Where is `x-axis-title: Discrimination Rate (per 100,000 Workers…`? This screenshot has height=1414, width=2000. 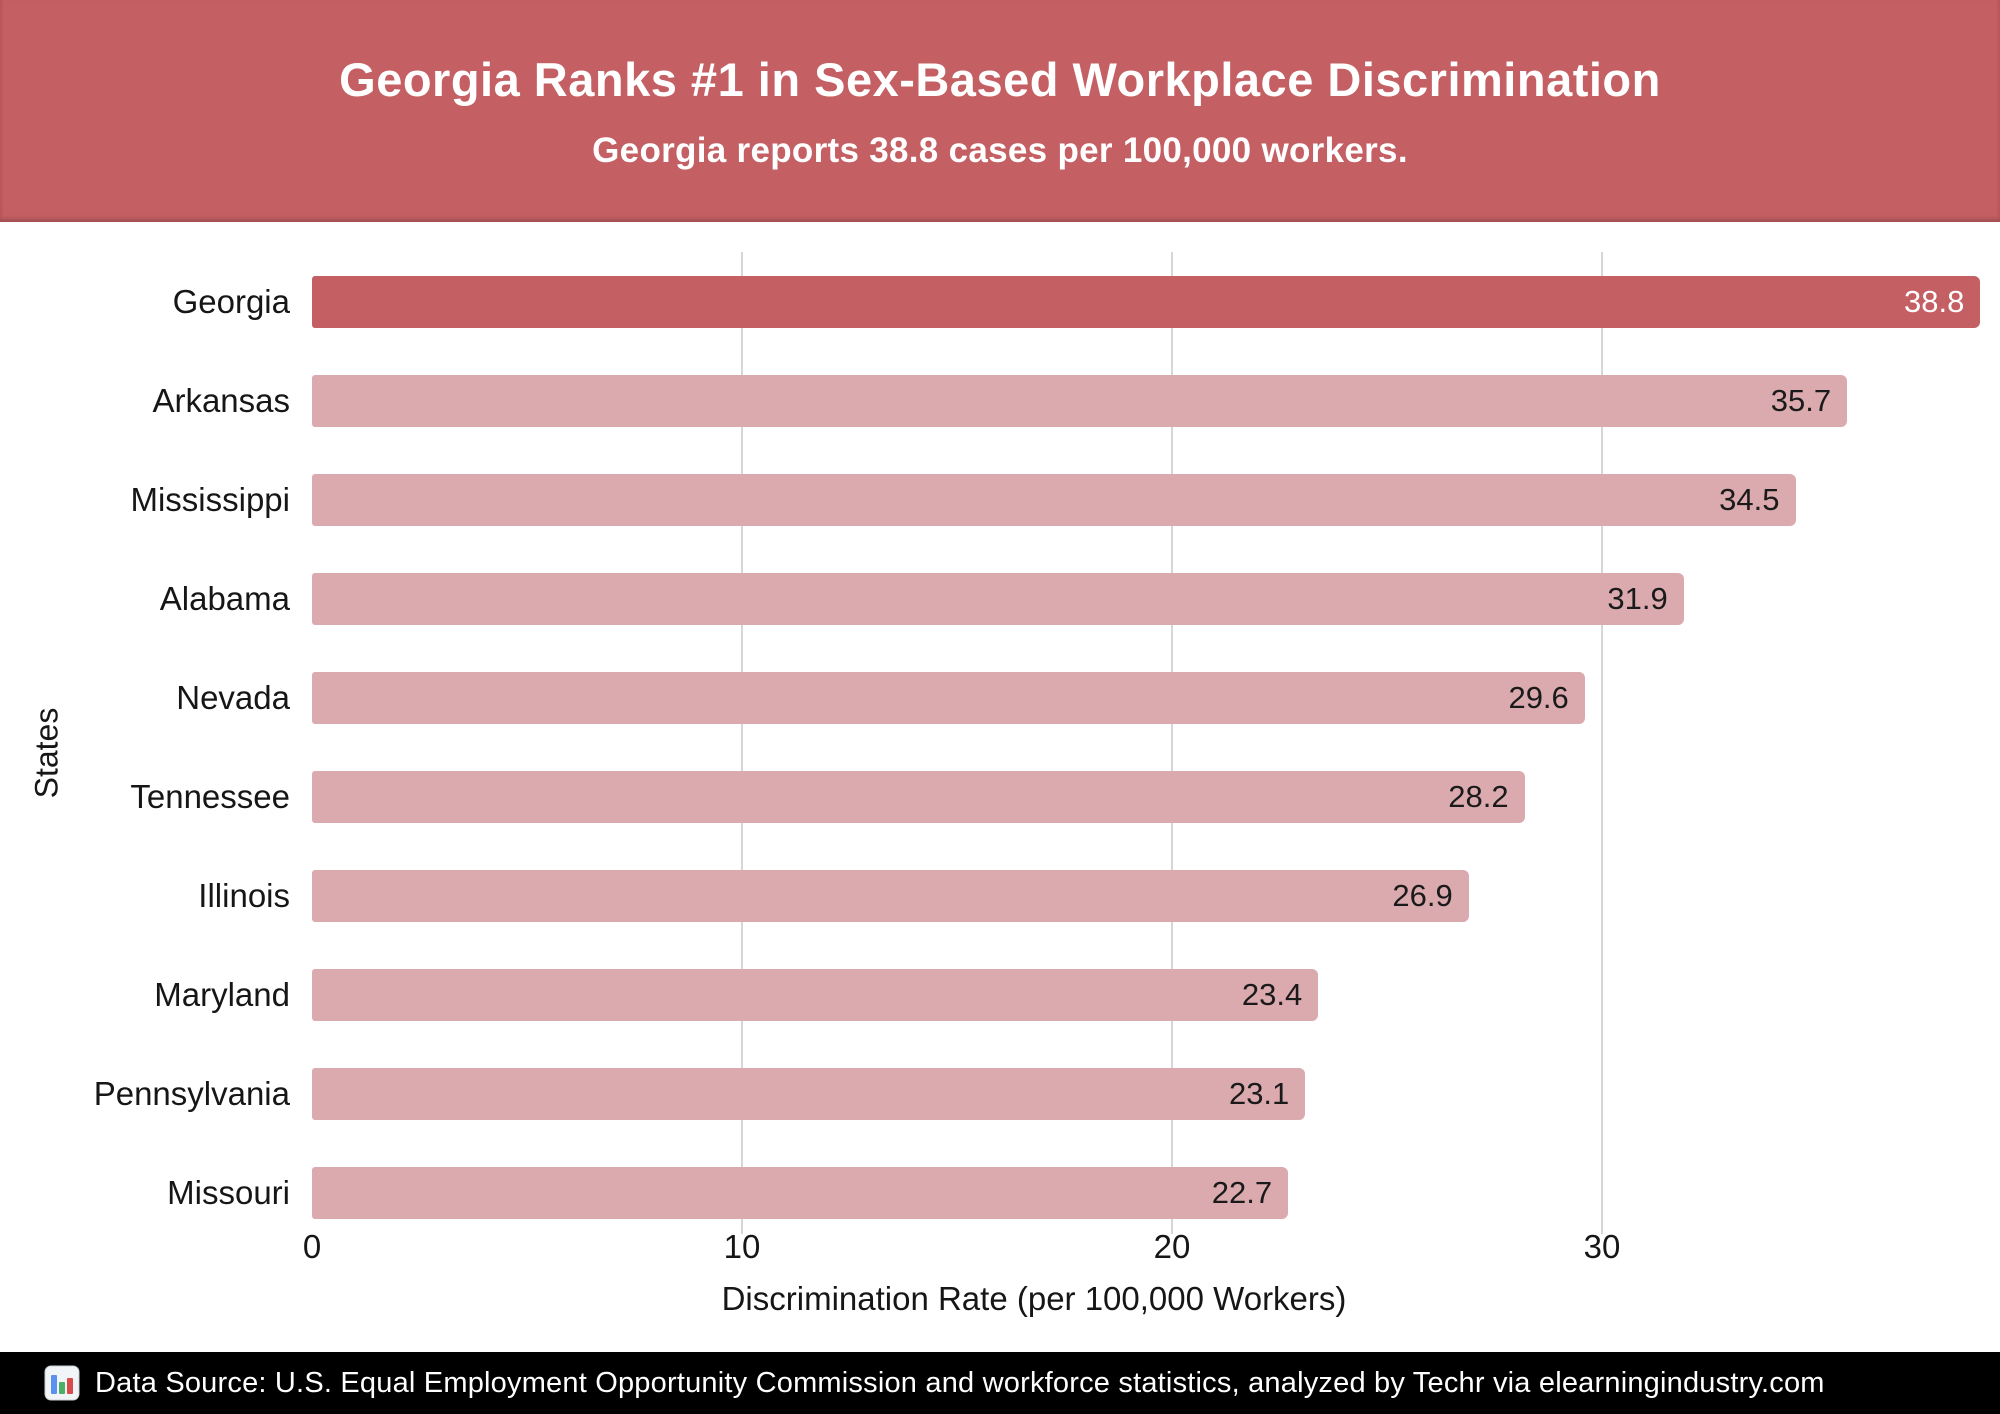 x-axis-title: Discrimination Rate (per 100,000 Workers… is located at coordinates (1034, 1298).